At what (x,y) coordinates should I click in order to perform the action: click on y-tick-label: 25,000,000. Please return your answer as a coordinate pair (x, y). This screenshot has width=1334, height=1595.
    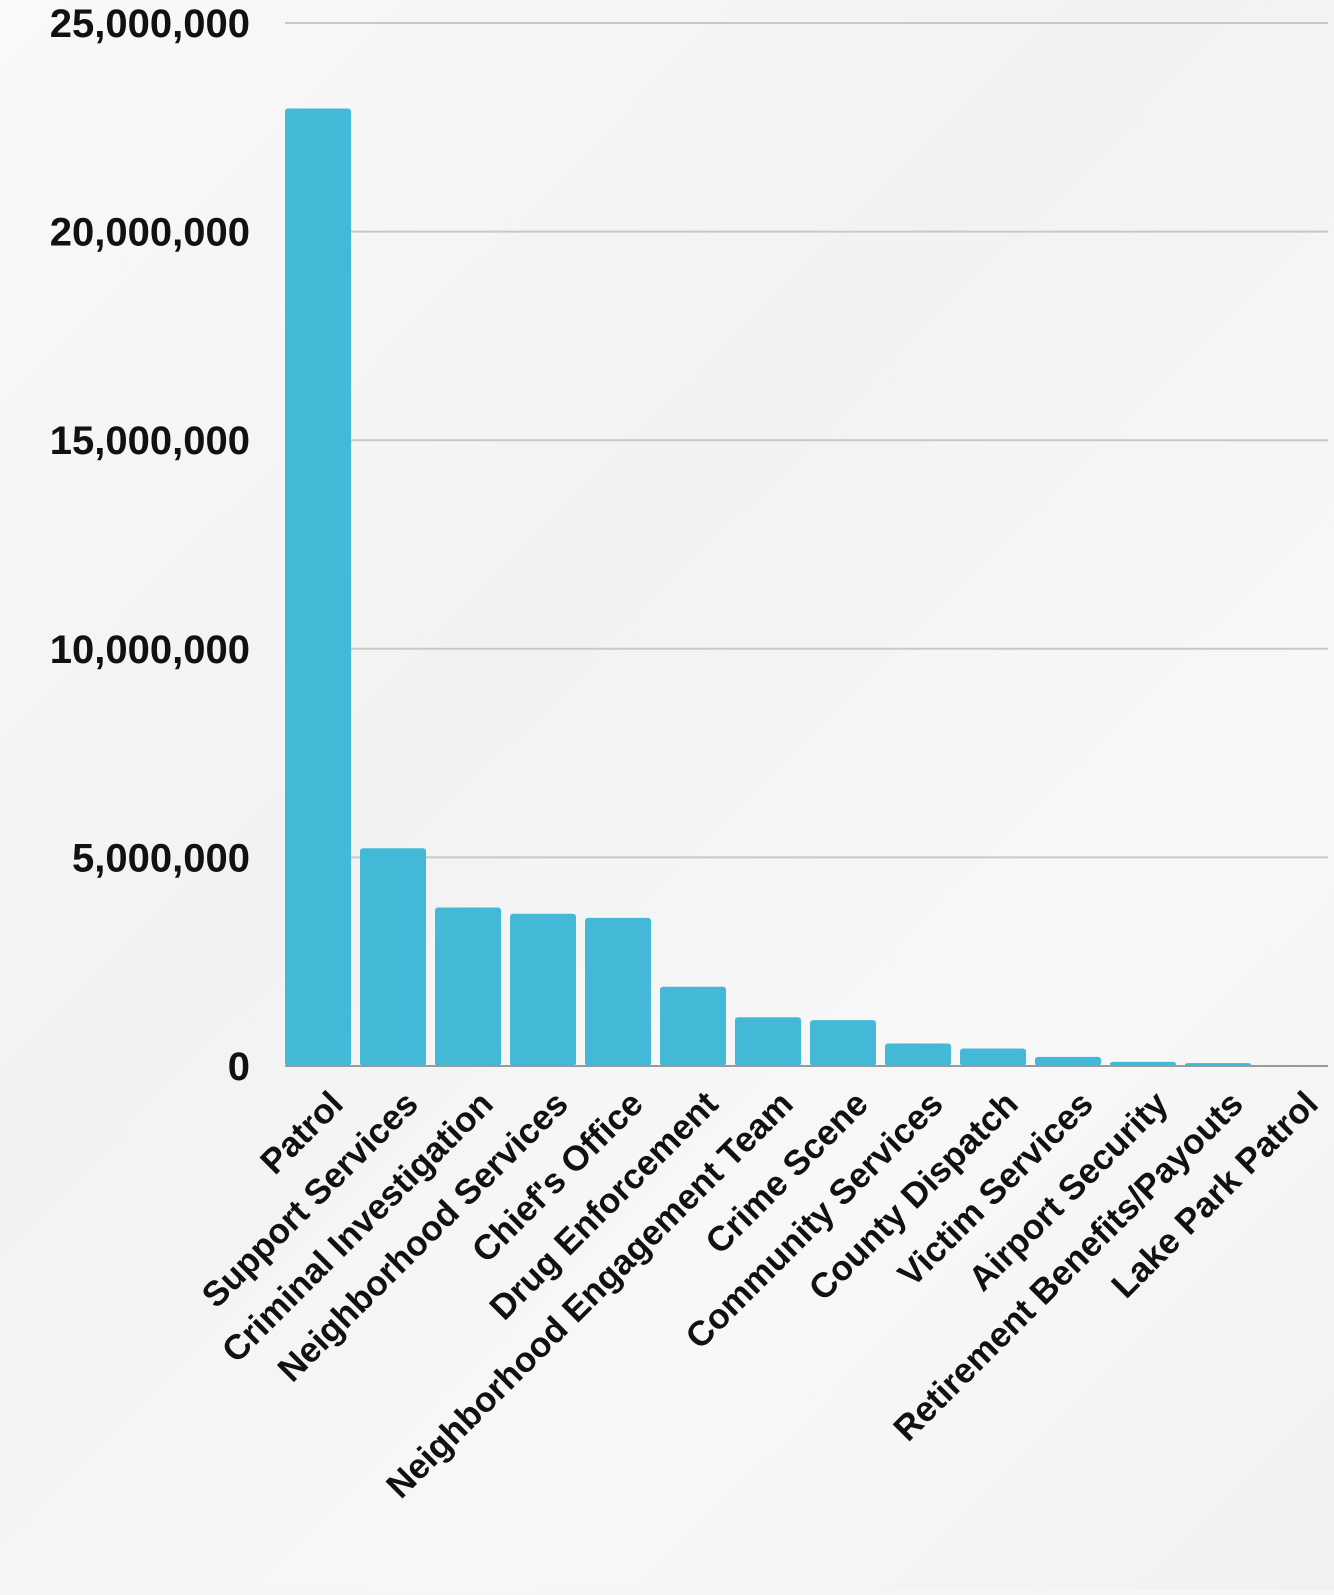
    Looking at the image, I should click on (150, 24).